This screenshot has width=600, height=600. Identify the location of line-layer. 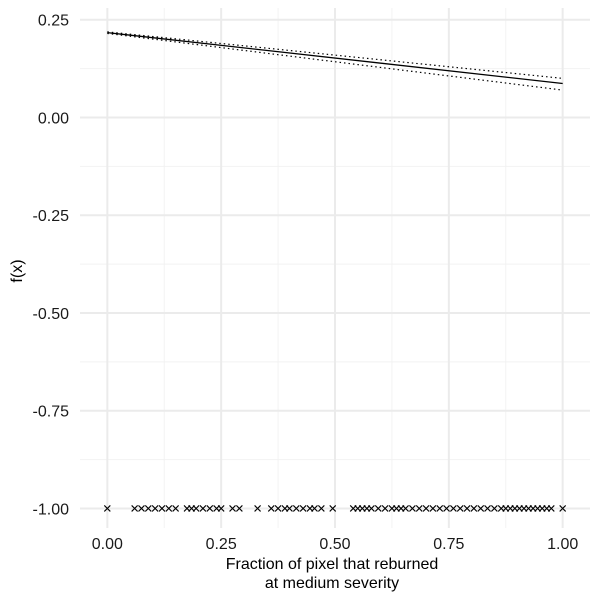
(335, 58).